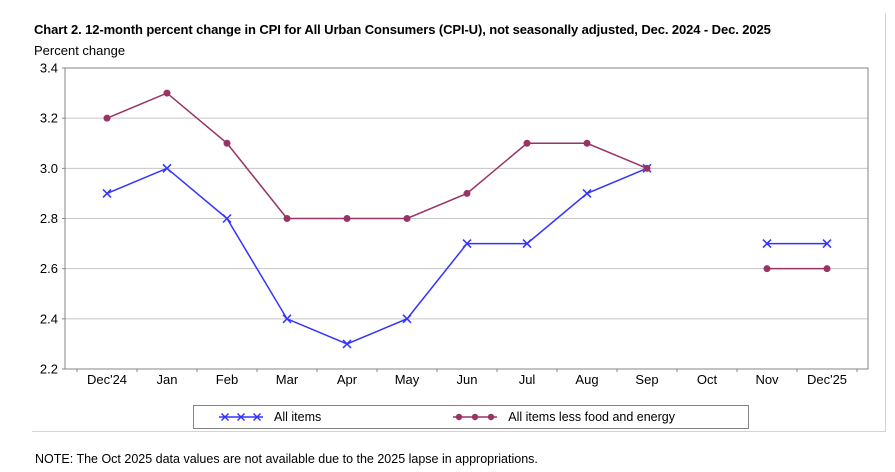 The image size is (895, 472). I want to click on y-axis-label: 2.4, so click(49, 318).